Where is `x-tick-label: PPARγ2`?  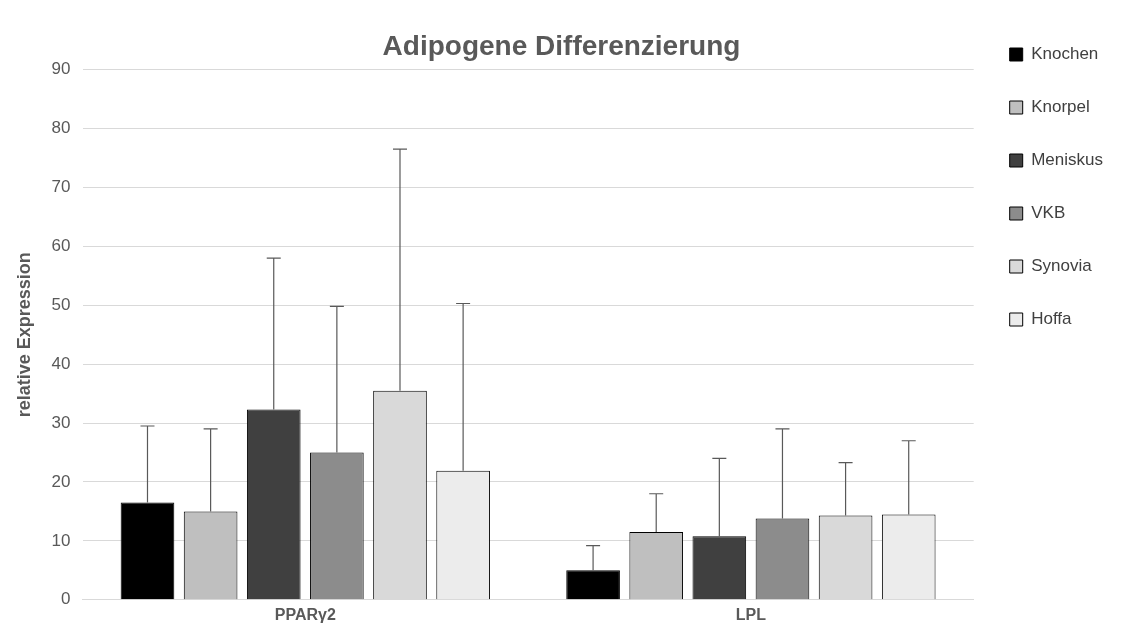 x-tick-label: PPARγ2 is located at coordinates (305, 614).